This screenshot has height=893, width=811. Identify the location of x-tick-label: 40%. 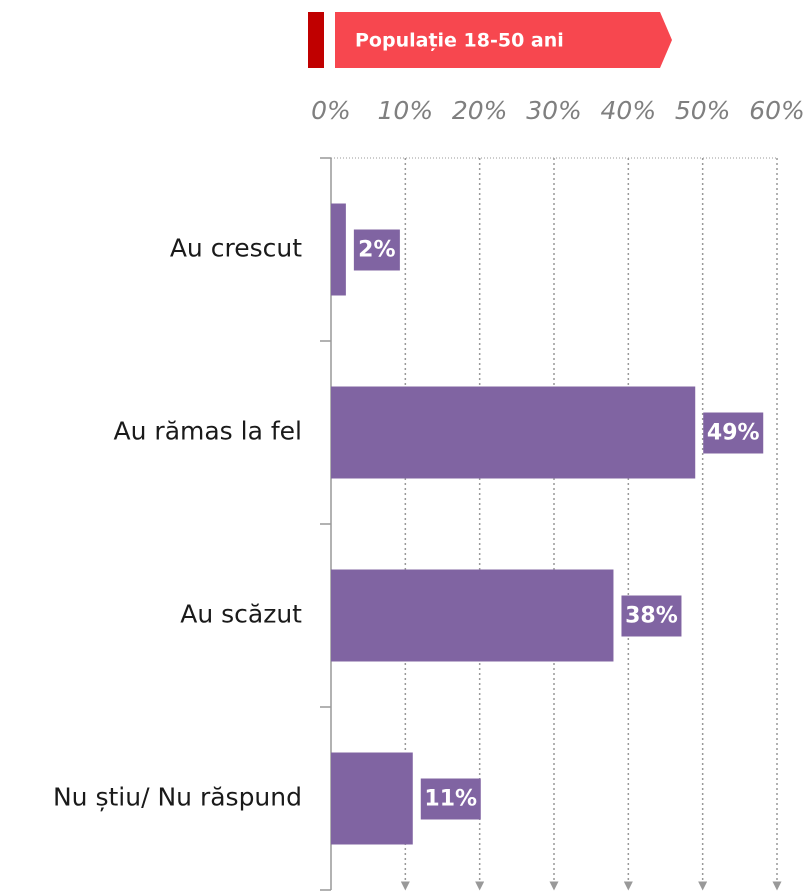
(629, 110).